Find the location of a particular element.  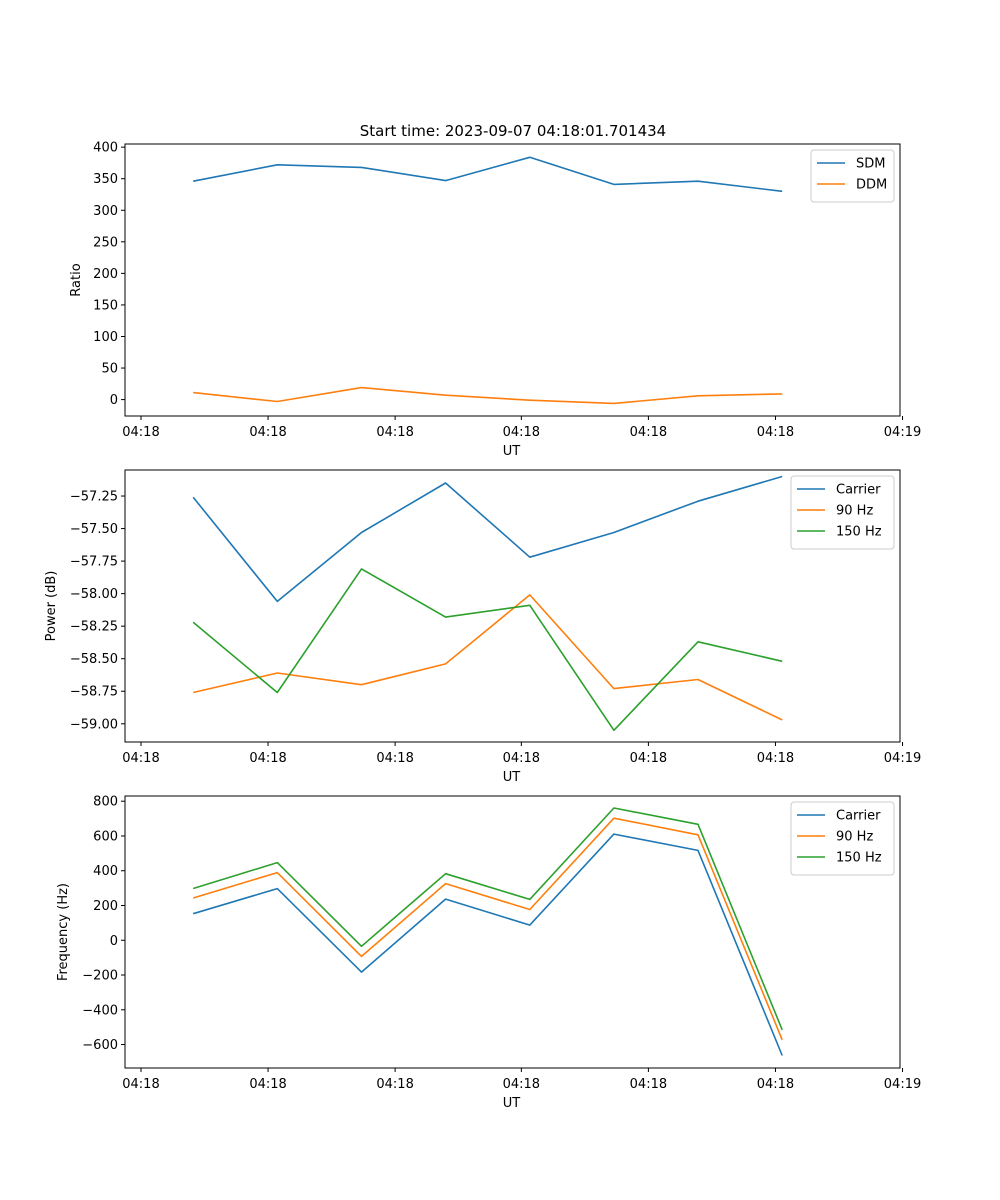

series-line-ddm is located at coordinates (488, 395).